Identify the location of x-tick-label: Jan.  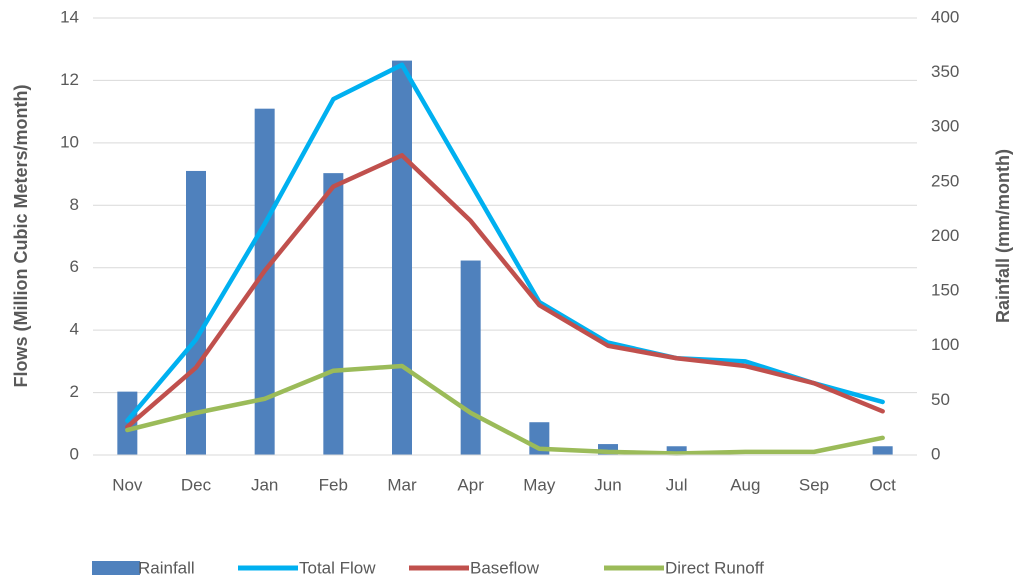
(264, 484).